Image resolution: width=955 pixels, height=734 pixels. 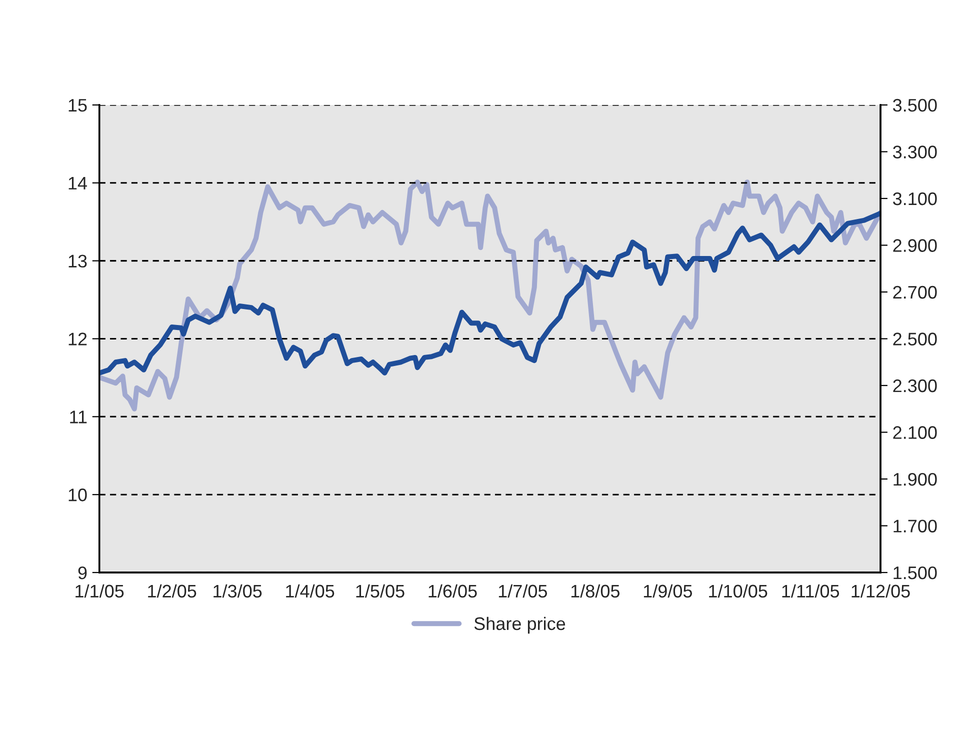 I want to click on x-tick-label: 1/2/05, so click(x=172, y=591).